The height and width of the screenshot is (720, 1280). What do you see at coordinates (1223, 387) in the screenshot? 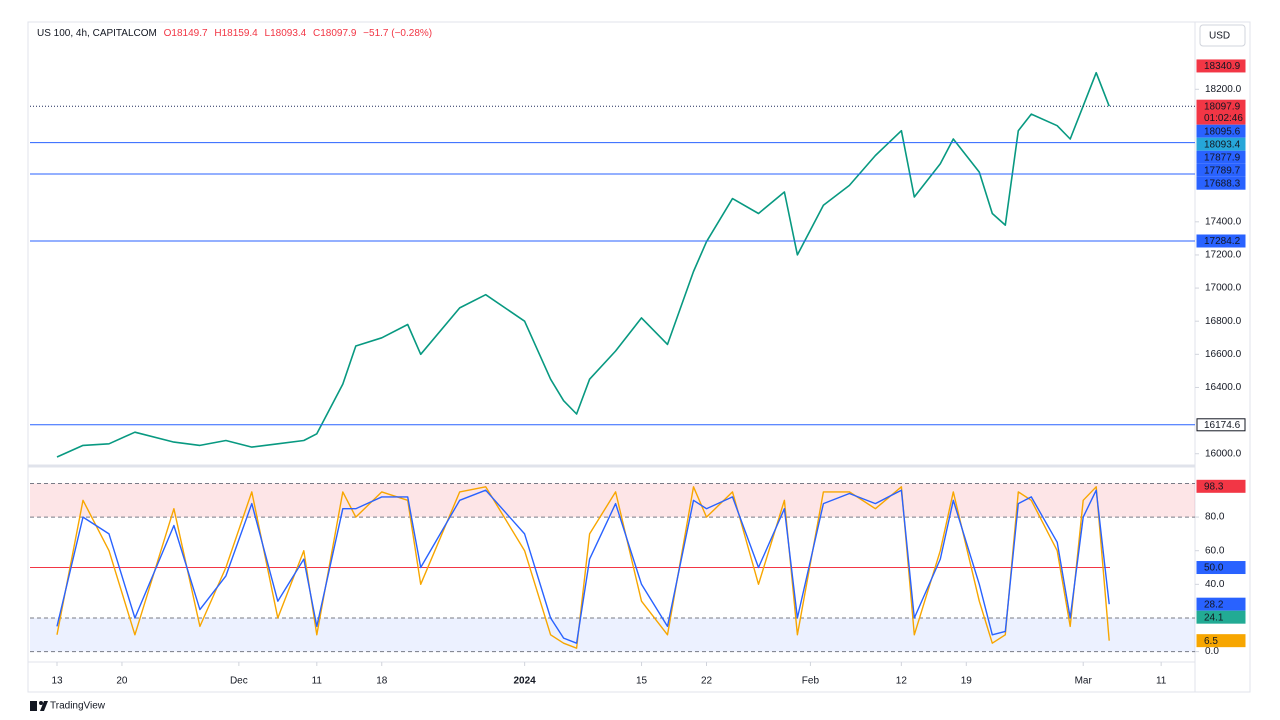
I see `y-tick-label: 16400.0` at bounding box center [1223, 387].